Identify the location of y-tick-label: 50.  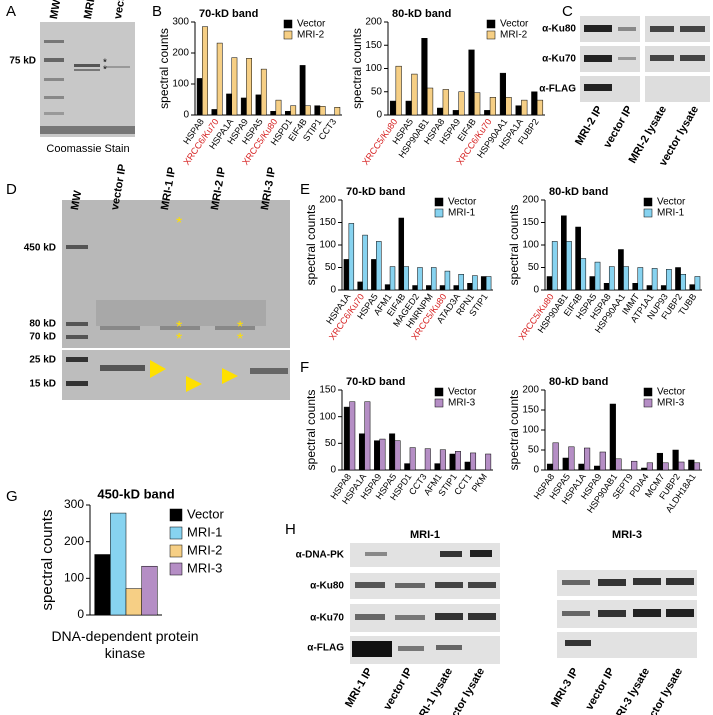
(331, 267).